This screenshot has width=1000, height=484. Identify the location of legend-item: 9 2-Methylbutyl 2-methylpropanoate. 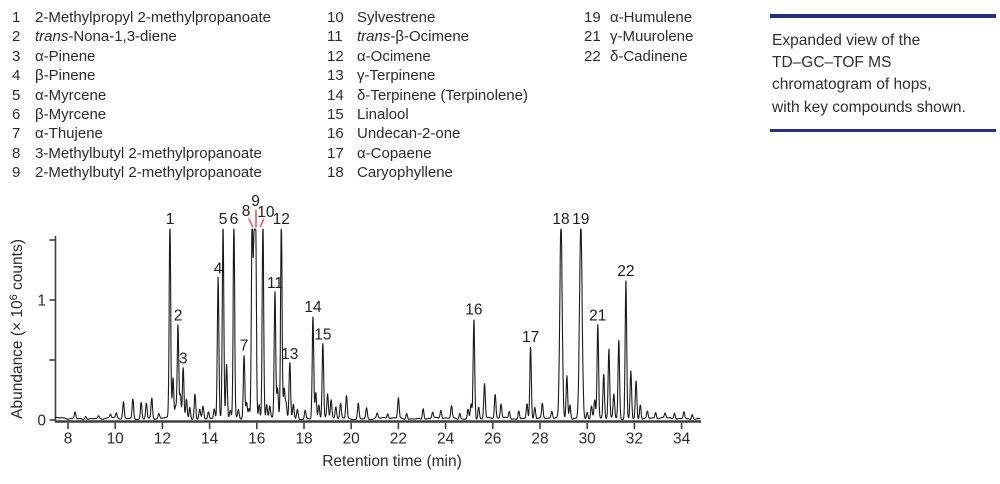
(141, 172).